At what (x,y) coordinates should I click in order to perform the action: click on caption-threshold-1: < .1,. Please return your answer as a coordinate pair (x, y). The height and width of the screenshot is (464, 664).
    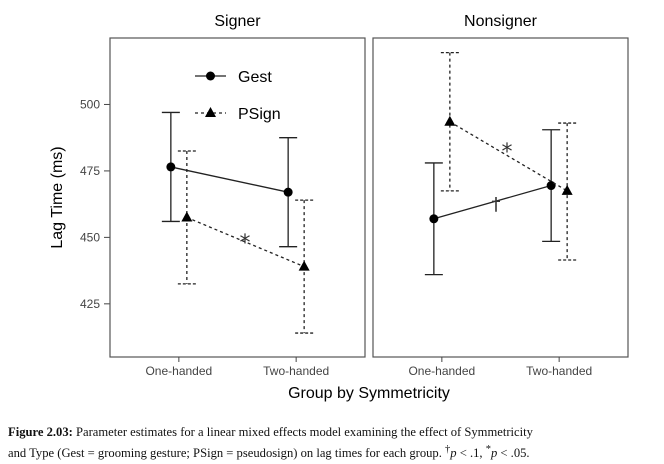
    Looking at the image, I should click on (471, 453).